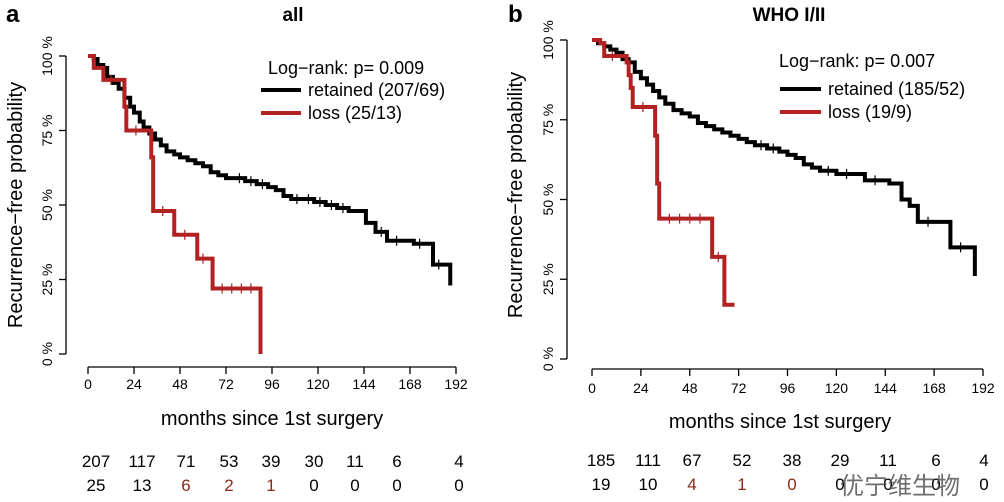 This screenshot has width=1004, height=502. I want to click on legend-label-loss: loss (19/9), so click(870, 112).